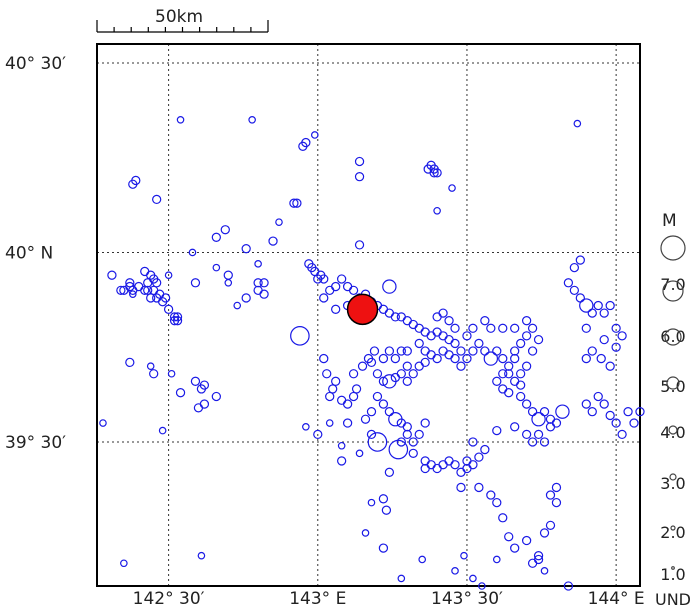  Describe the element at coordinates (616, 598) in the screenshot. I see `longitude-label: 144° E` at that location.